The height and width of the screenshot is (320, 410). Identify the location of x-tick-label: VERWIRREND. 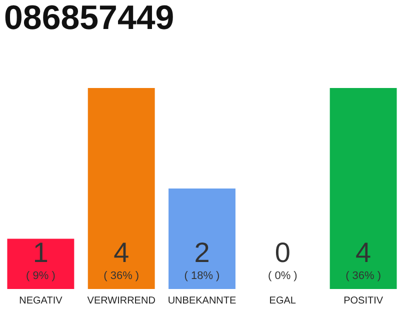
(121, 301).